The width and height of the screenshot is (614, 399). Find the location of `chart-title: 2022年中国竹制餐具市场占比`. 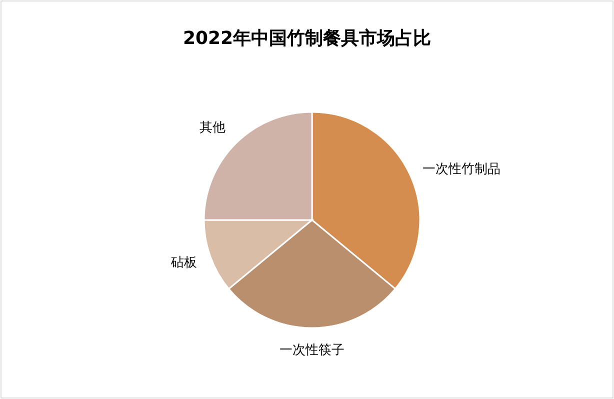

chart-title: 2022年中国竹制餐具市场占比 is located at coordinates (307, 38).